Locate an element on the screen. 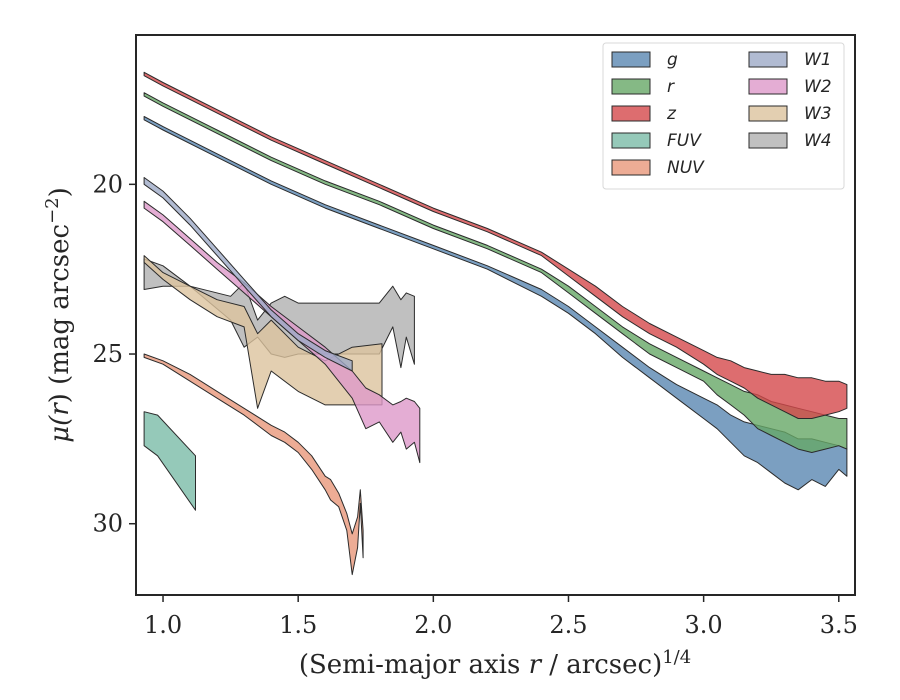 Image resolution: width=900 pixels, height=700 pixels. legend-swatch-w1 is located at coordinates (768, 59).